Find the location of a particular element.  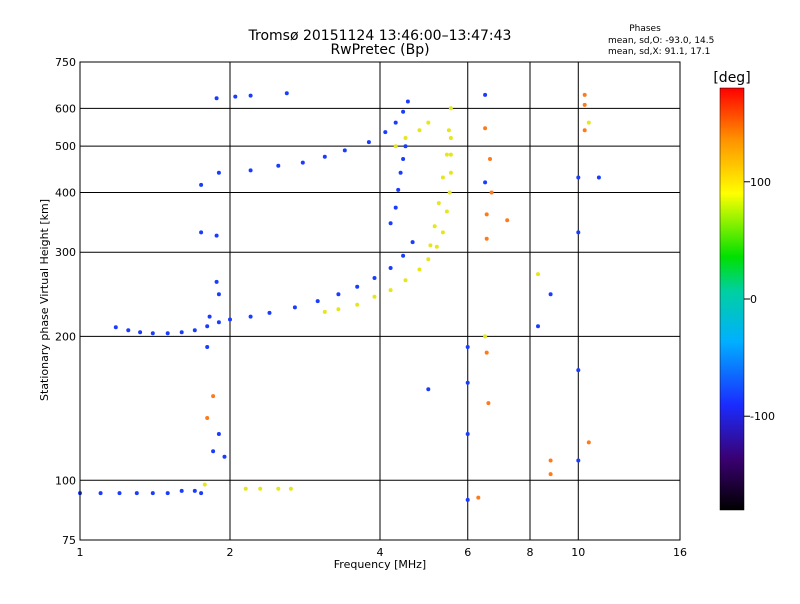

x-axis-ticks: 1 2 4 6 8 10 16 is located at coordinates (382, 552).